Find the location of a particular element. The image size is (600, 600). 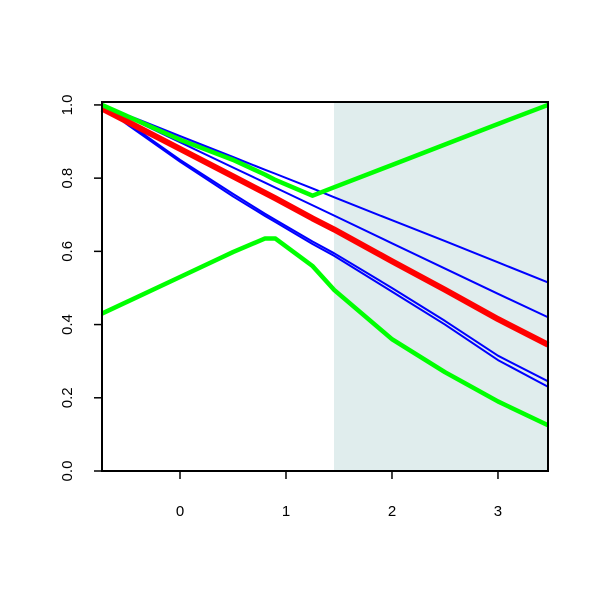

y-tick-label: 0.6 is located at coordinates (67, 251).